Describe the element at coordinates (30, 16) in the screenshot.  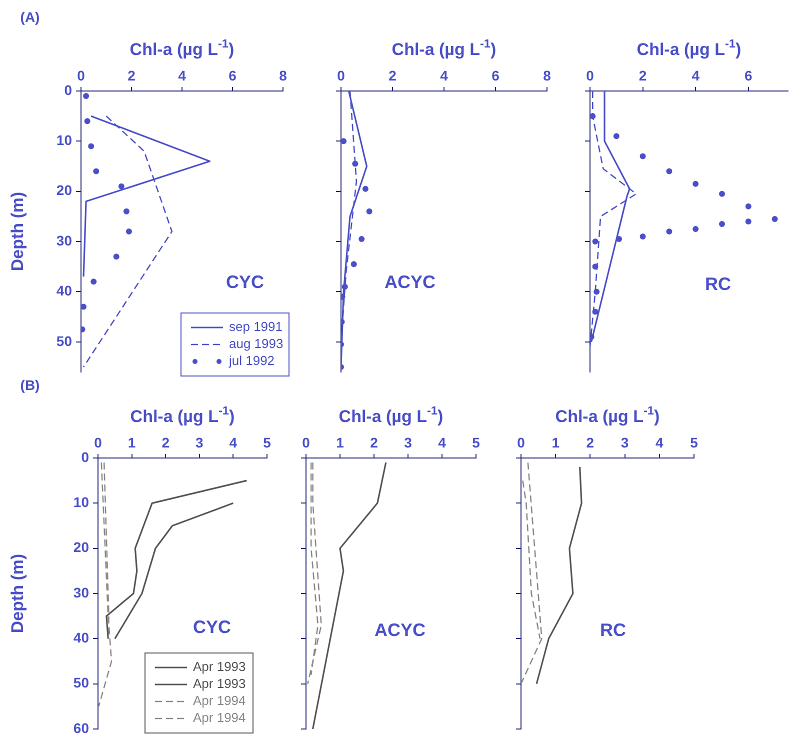
I see `text: (A)` at that location.